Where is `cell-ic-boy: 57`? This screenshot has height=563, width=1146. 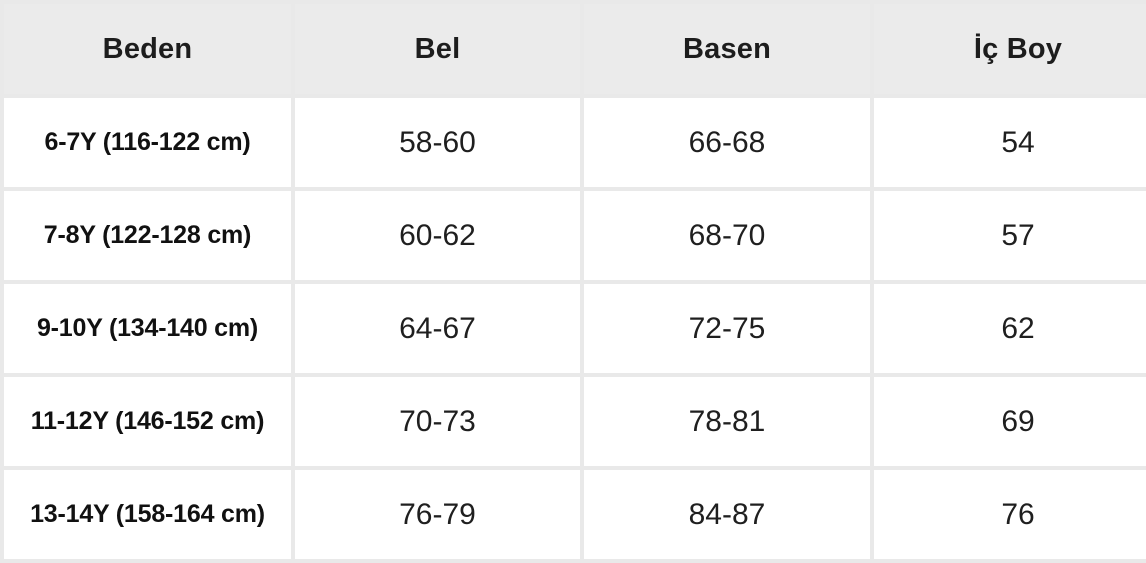
cell-ic-boy: 57 is located at coordinates (1010, 235).